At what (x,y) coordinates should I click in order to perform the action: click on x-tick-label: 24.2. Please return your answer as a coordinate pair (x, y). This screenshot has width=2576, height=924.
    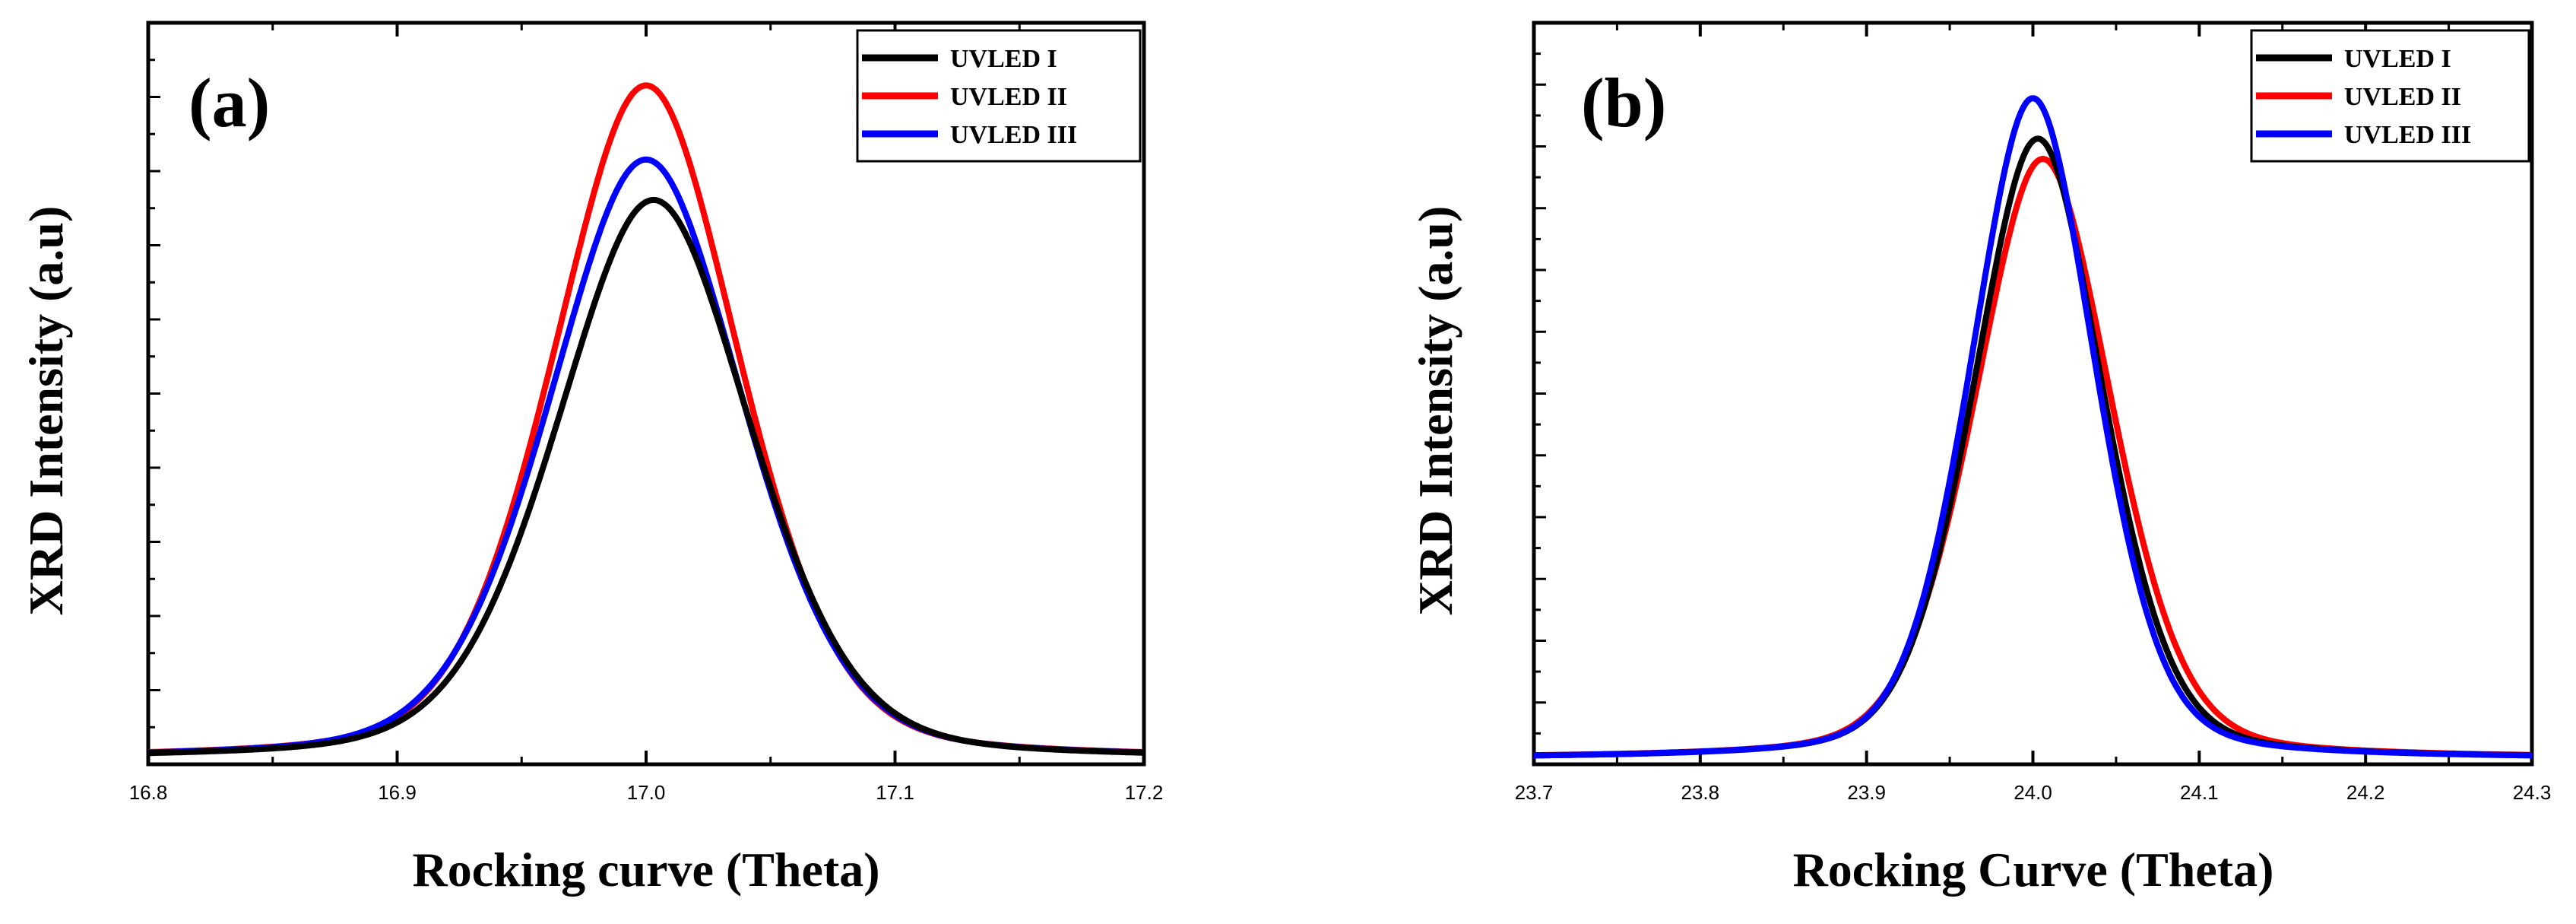
    Looking at the image, I should click on (2365, 792).